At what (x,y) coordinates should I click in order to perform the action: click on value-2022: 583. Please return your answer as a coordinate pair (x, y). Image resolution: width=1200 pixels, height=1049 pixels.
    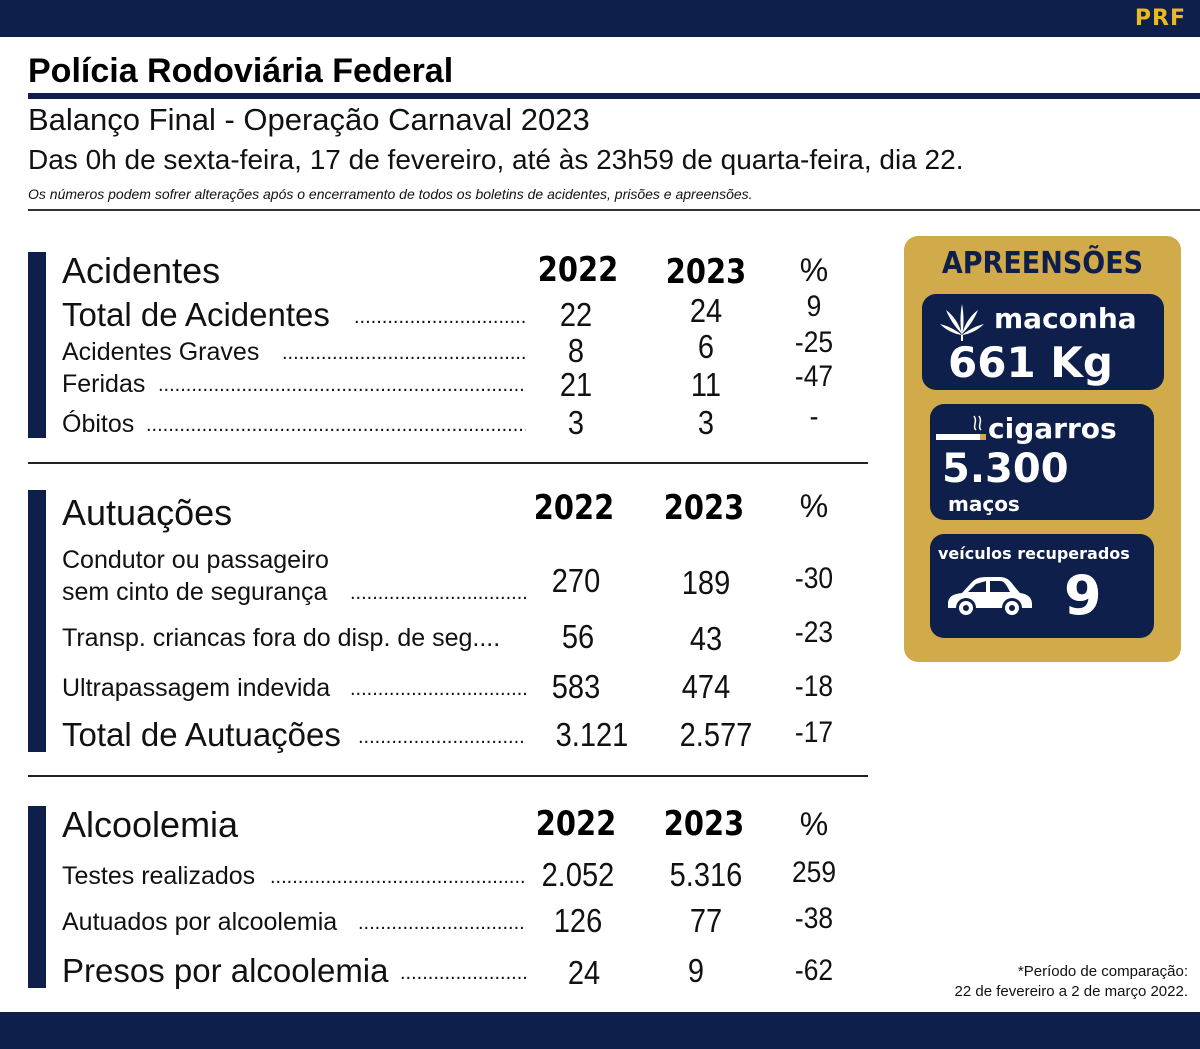
    Looking at the image, I should click on (576, 686).